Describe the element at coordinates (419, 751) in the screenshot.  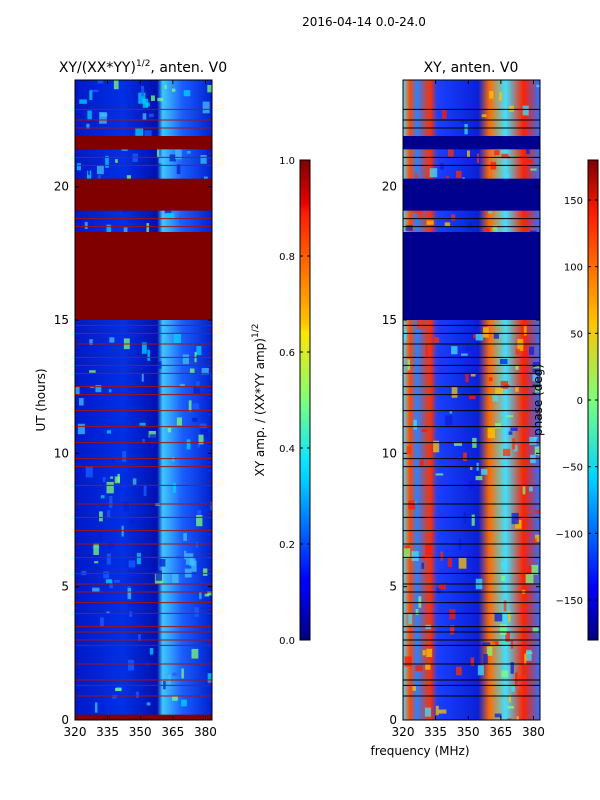
I see `frequency-x-axis-label: frequency (MHz)` at that location.